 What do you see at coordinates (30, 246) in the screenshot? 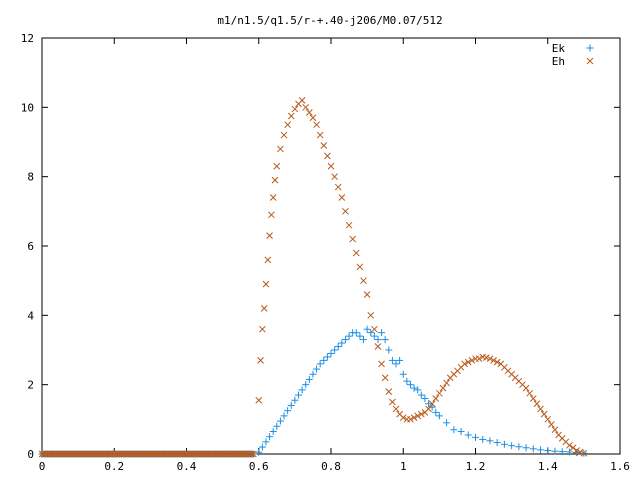
I see `y-tick-label: 6` at bounding box center [30, 246].